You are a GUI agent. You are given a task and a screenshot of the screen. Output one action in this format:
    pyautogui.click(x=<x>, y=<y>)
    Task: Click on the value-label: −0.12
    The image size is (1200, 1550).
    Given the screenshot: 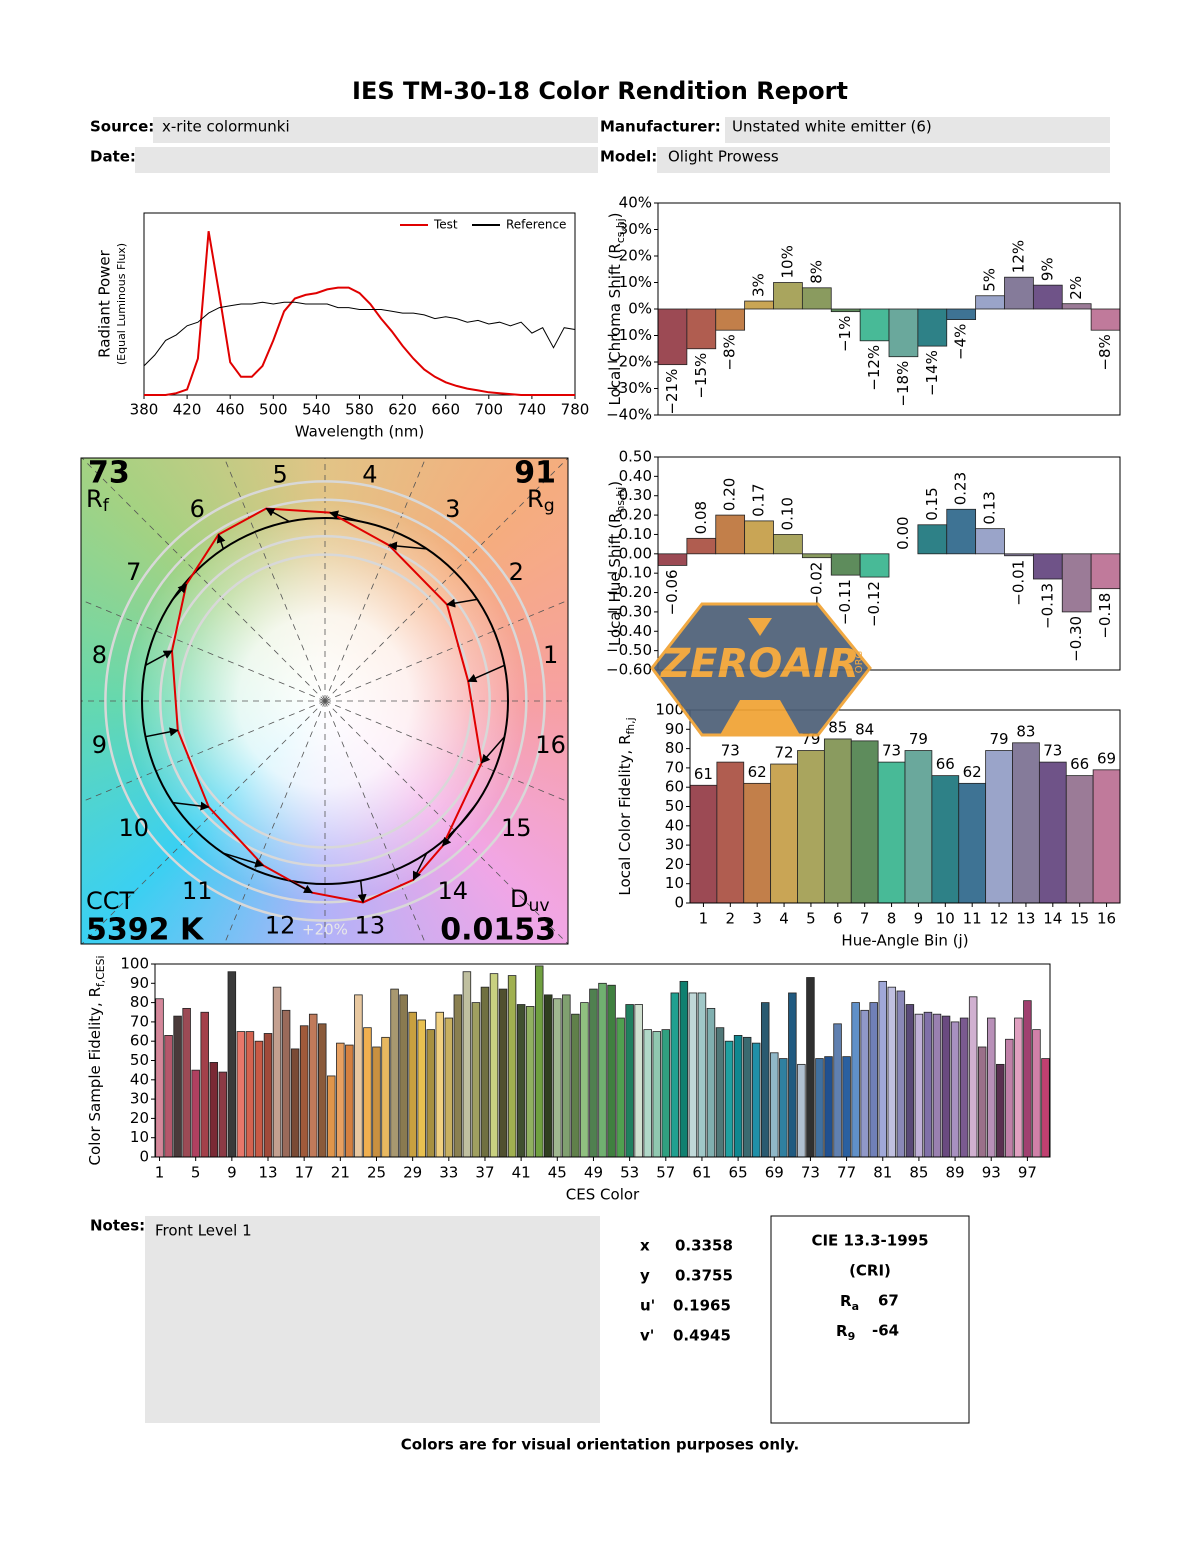 What is the action you would take?
    pyautogui.click(x=874, y=604)
    